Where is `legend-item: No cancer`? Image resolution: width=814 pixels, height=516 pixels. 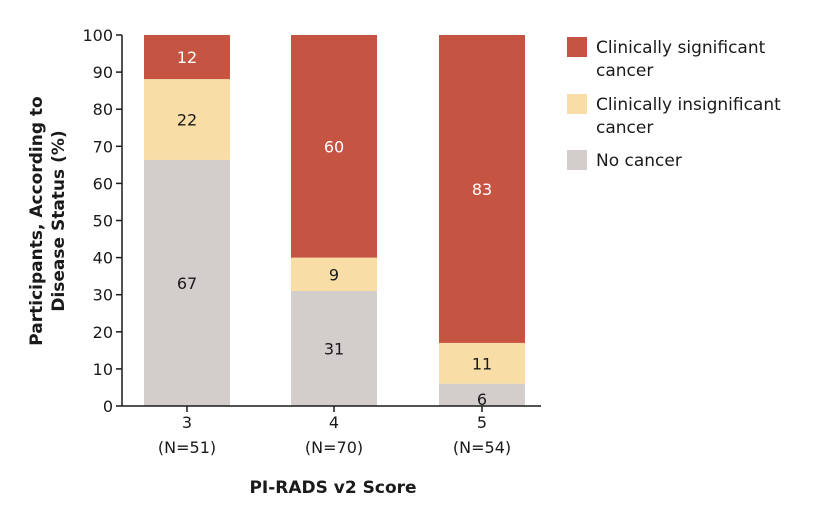
legend-item: No cancer is located at coordinates (624, 160).